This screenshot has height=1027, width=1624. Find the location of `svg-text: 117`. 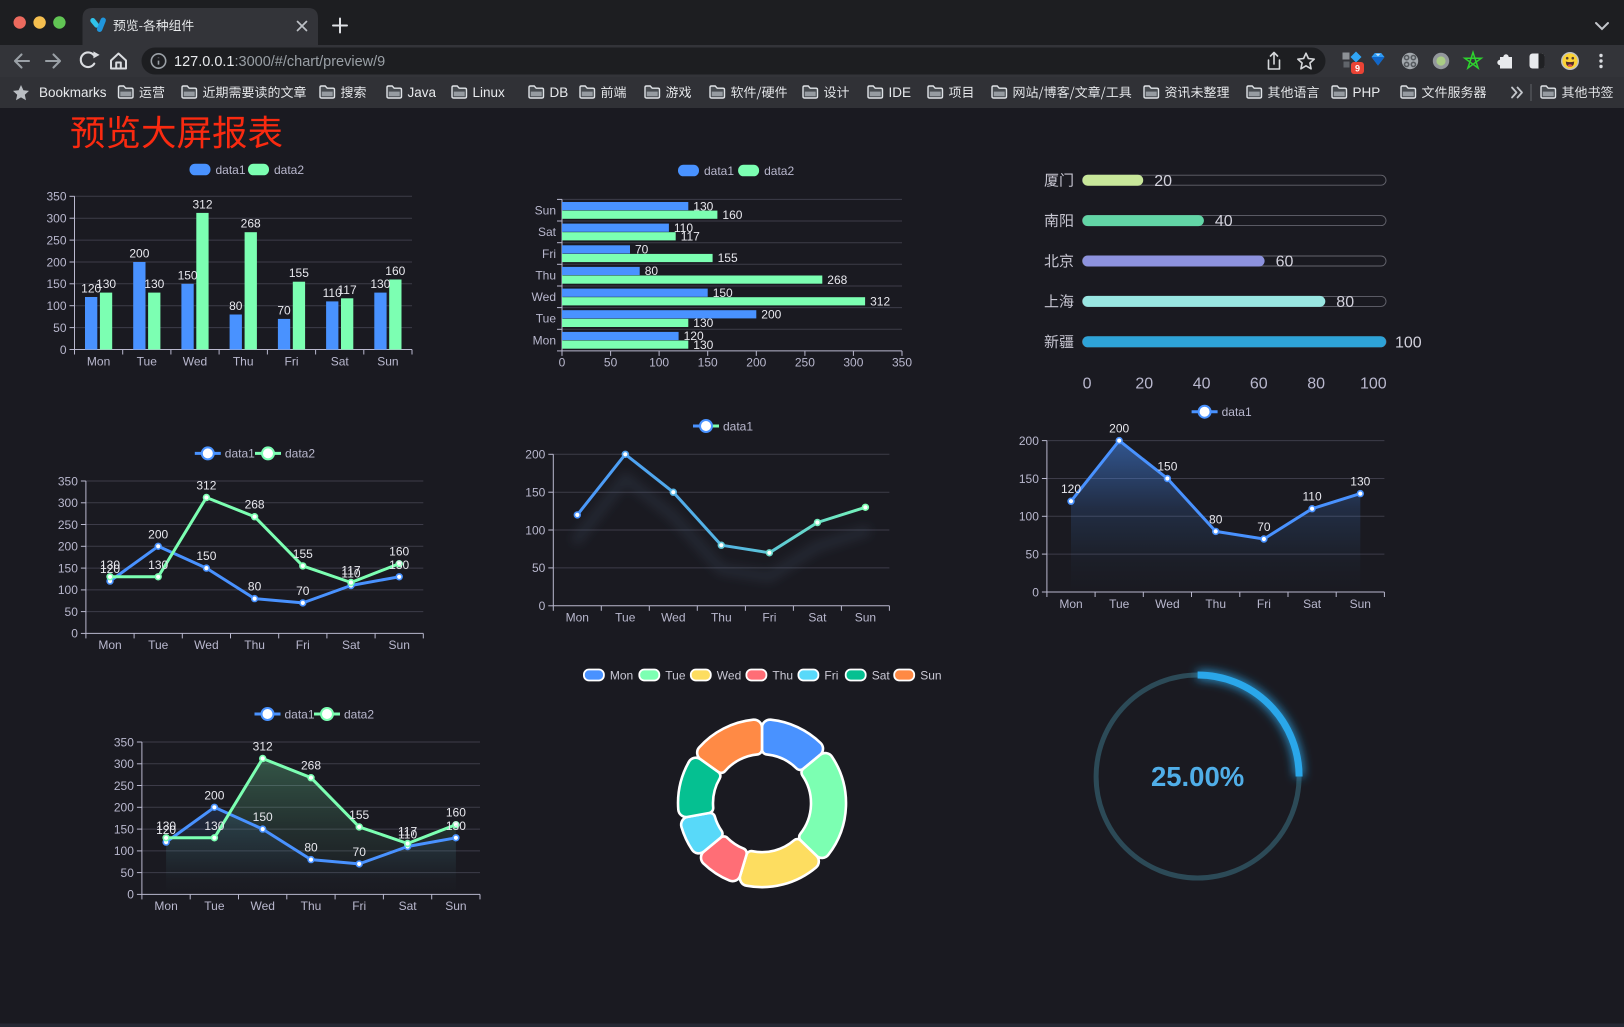

svg-text: 117 is located at coordinates (690, 237).